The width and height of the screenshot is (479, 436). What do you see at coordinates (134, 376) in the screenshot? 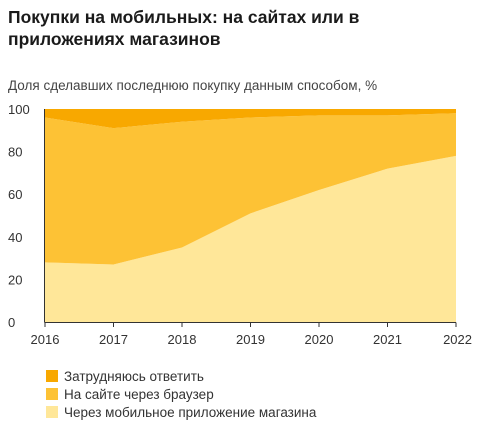
I see `legend-label: Затрудняюсь ответить` at bounding box center [134, 376].